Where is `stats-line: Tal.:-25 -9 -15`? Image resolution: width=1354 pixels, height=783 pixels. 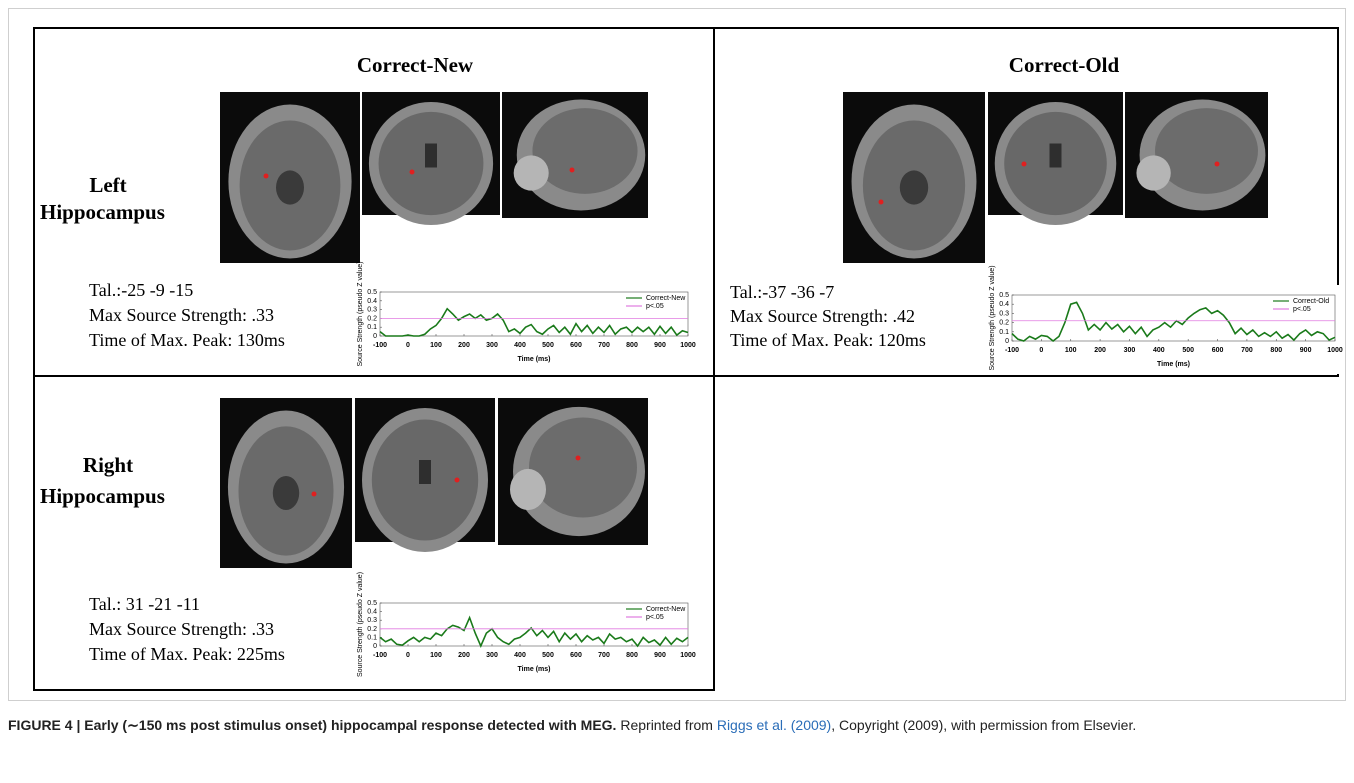
stats-line: Tal.:-25 -9 -15 is located at coordinates (141, 290).